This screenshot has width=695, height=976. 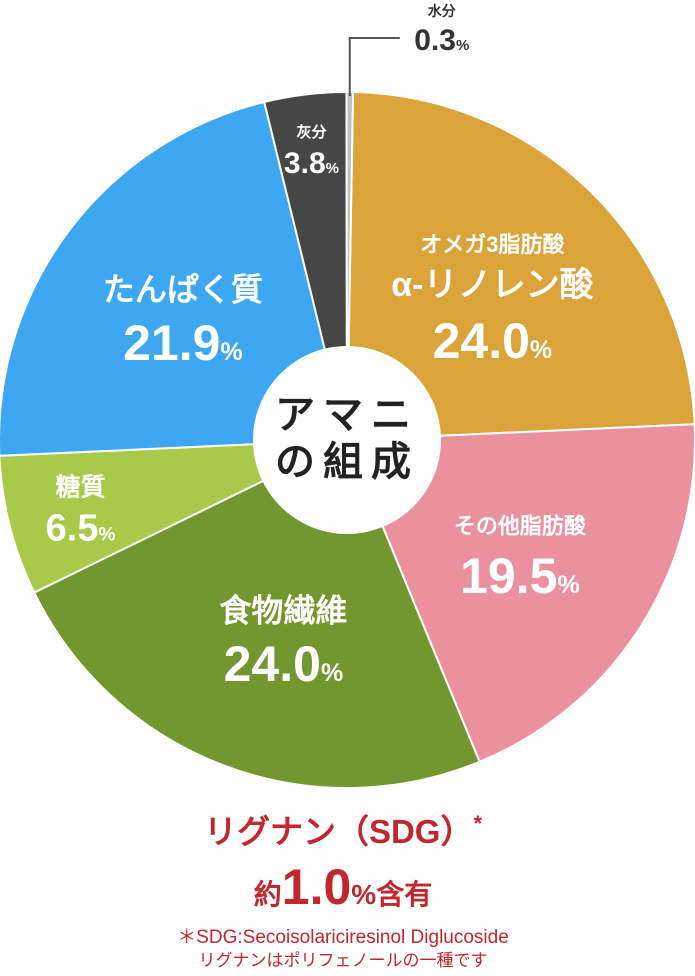 I want to click on slice-0-value-label: 24.0%, so click(x=493, y=341).